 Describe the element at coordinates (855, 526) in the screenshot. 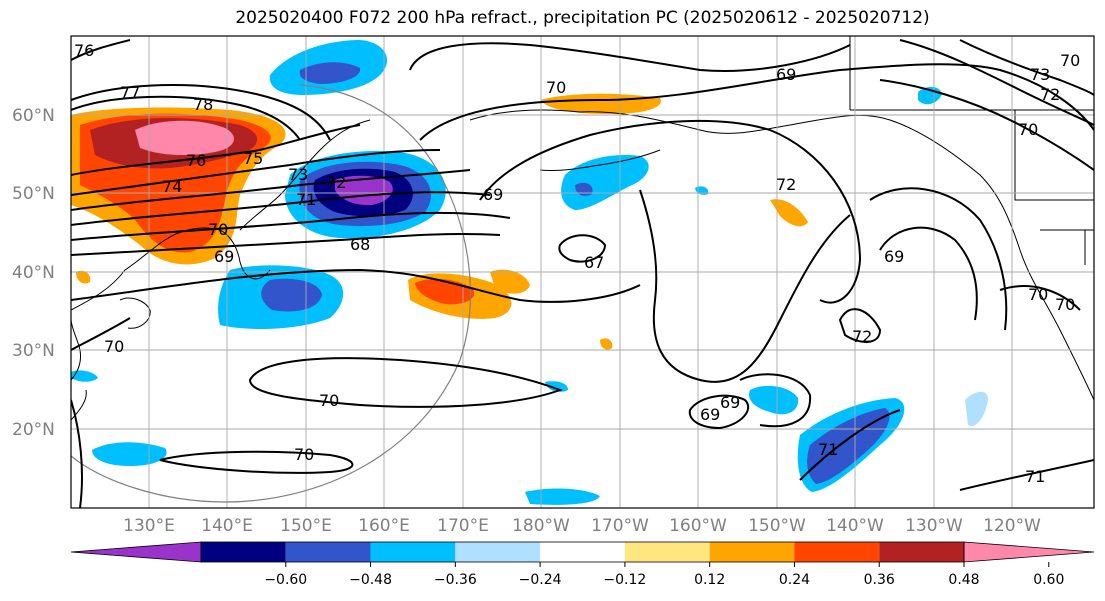

I see `lon-label: 140°W` at that location.